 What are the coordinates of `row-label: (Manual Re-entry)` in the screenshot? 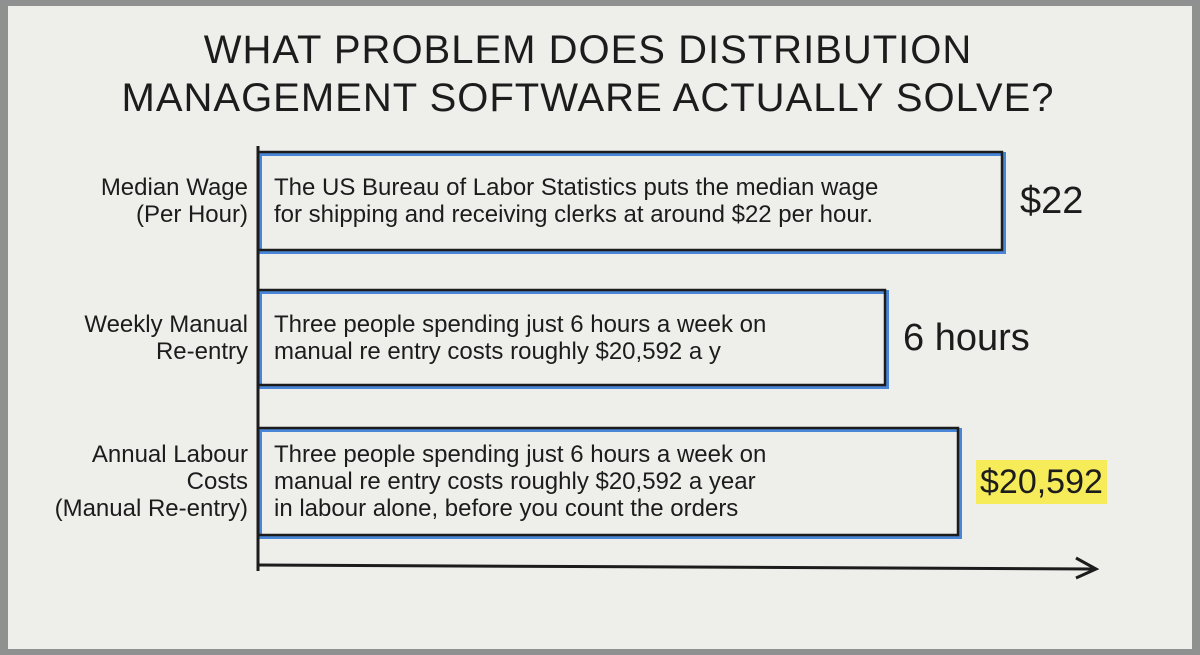 It's located at (151, 508).